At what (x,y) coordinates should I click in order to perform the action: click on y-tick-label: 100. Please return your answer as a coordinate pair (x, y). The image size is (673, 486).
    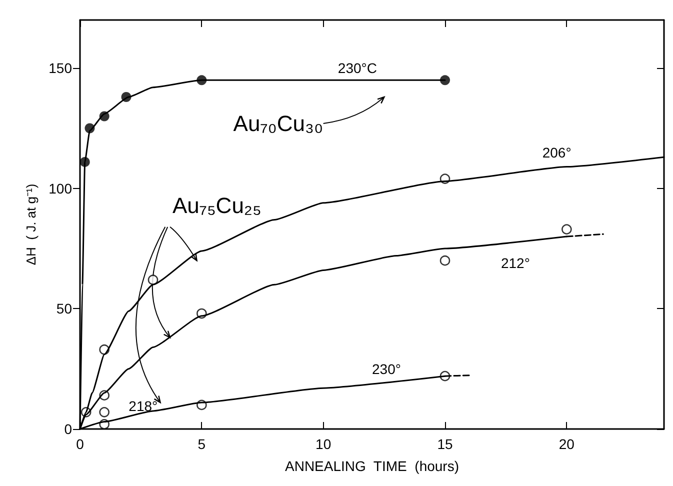
    Looking at the image, I should click on (60, 188).